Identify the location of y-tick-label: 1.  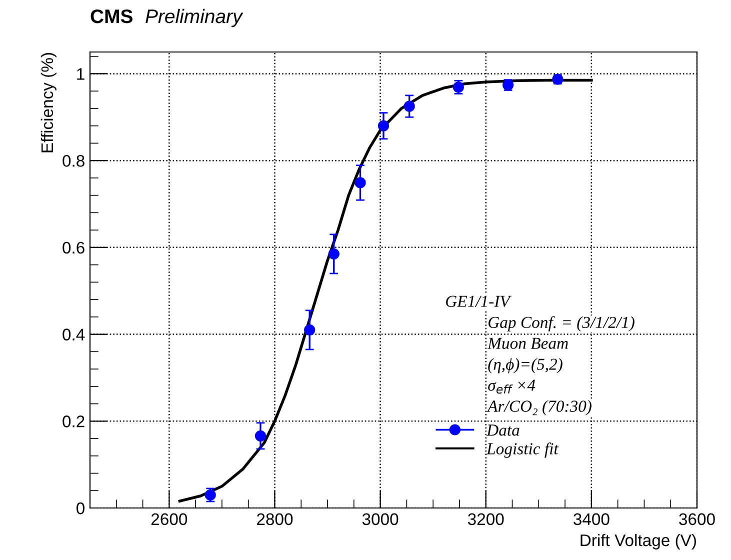
(80, 74).